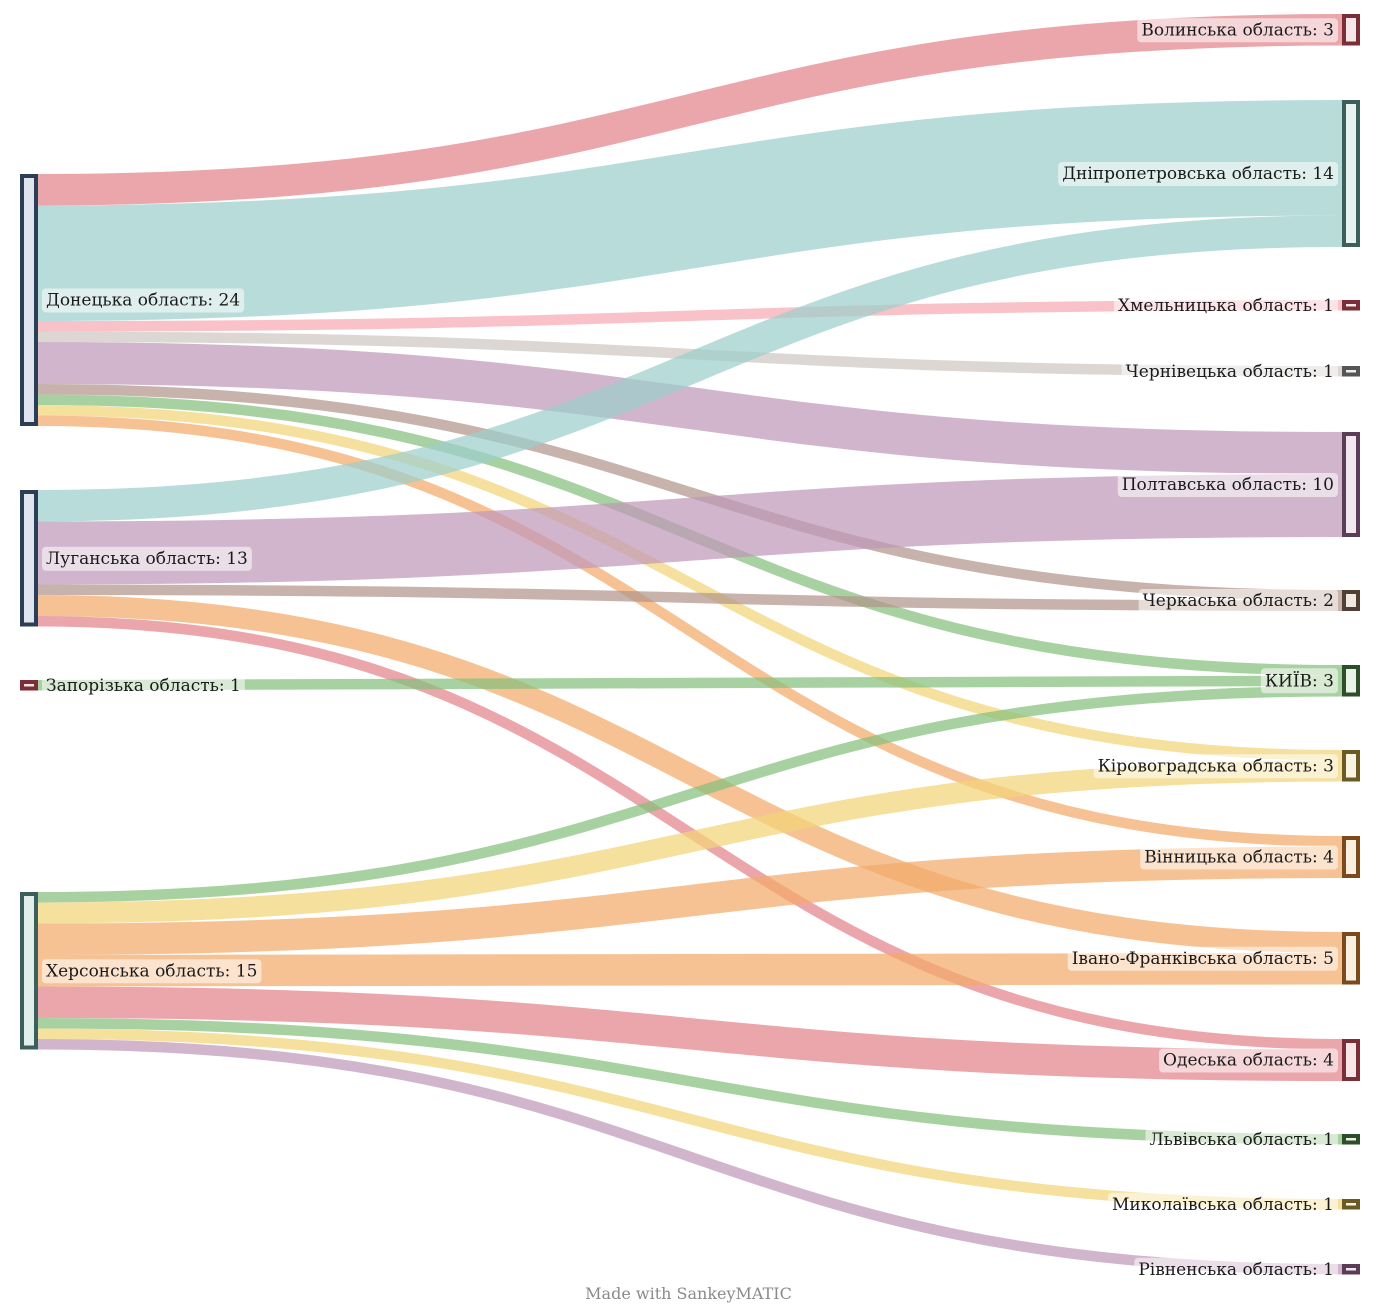  What do you see at coordinates (690, 1033) in the screenshot?
I see `link-kherson-odesa` at bounding box center [690, 1033].